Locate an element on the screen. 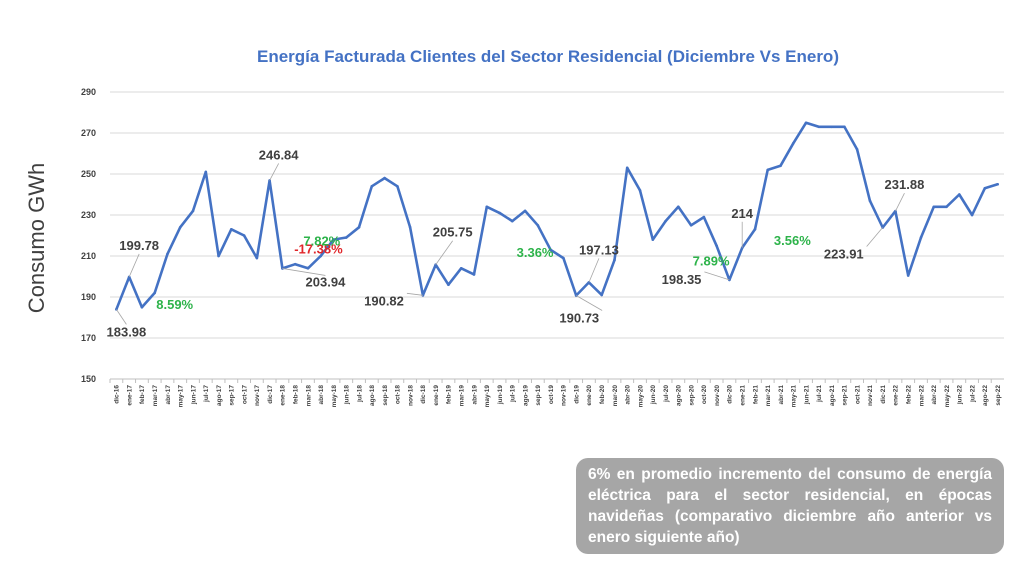 Image resolution: width=1024 pixels, height=578 pixels. annotation-label: 7.82% is located at coordinates (321, 240).